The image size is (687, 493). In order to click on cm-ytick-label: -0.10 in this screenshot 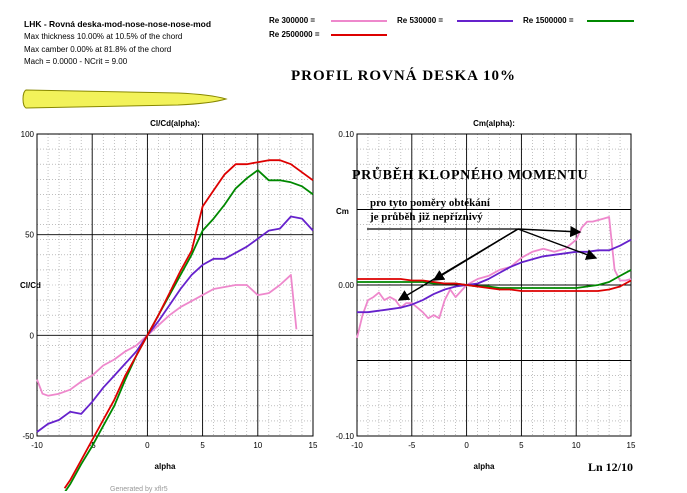, I will do `click(345, 436)`.